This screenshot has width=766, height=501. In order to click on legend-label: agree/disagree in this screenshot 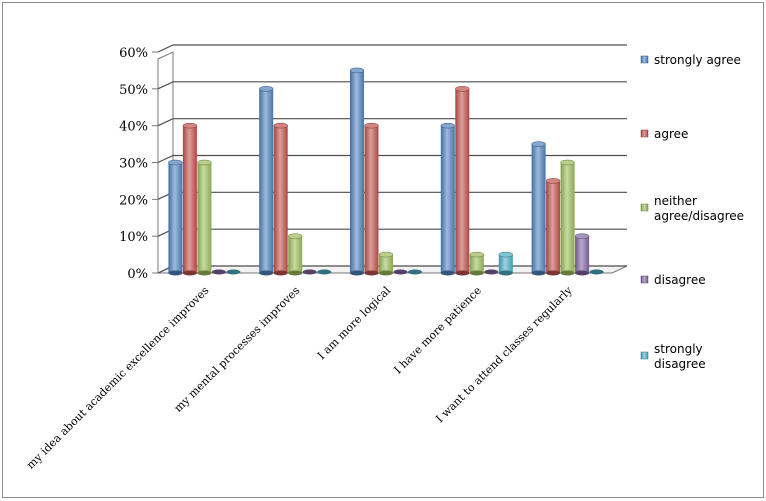, I will do `click(699, 216)`.